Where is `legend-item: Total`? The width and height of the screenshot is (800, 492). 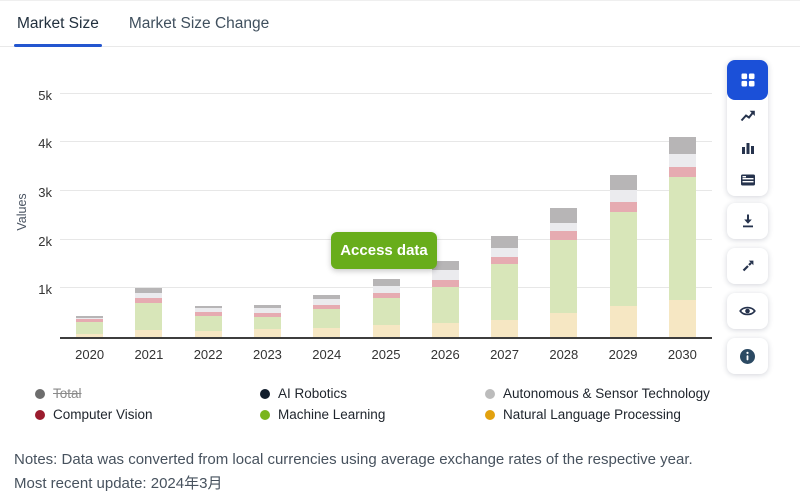 legend-item: Total is located at coordinates (147, 393).